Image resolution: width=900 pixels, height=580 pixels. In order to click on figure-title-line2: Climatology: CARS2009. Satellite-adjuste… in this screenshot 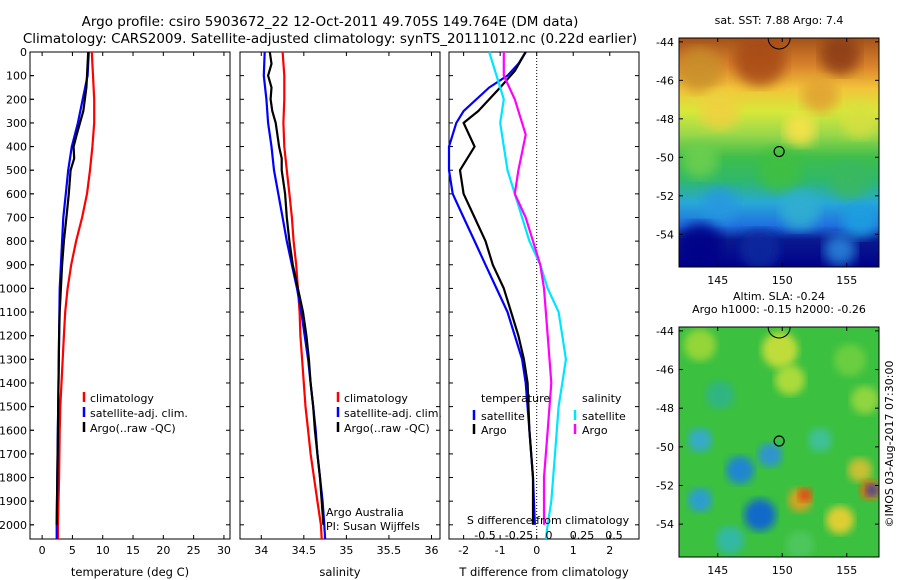, I will do `click(330, 39)`.